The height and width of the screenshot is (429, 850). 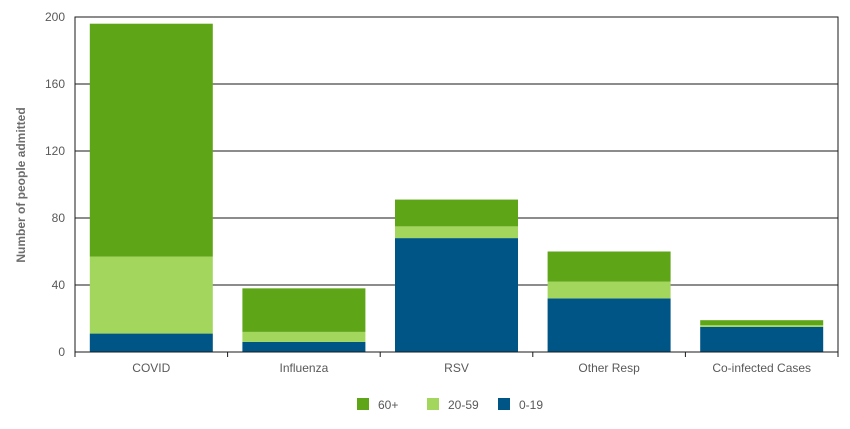 I want to click on y-tick-label: 80, so click(x=59, y=218).